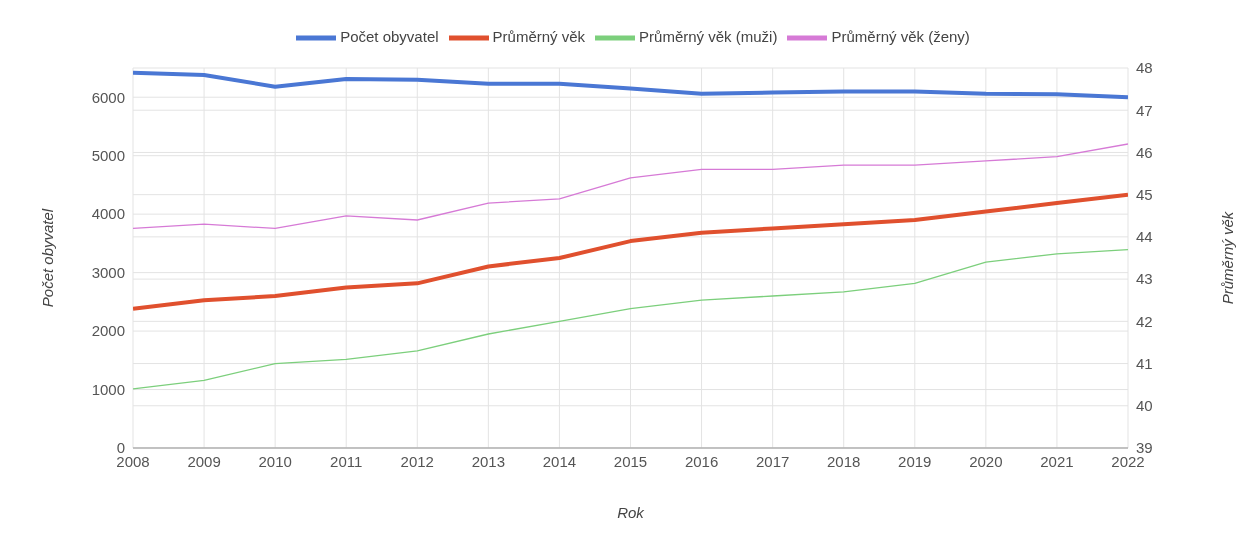 Image resolution: width=1258 pixels, height=533 pixels. Describe the element at coordinates (772, 461) in the screenshot. I see `x-tick-label: 2017` at that location.